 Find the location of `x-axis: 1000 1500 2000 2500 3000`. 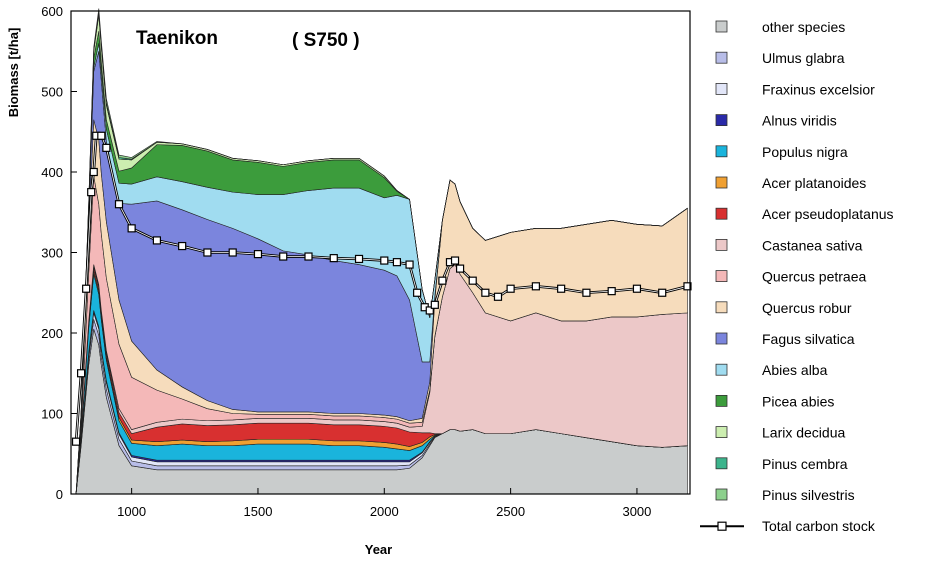

x-axis: 1000 1500 2000 2500 3000 is located at coordinates (384, 503).